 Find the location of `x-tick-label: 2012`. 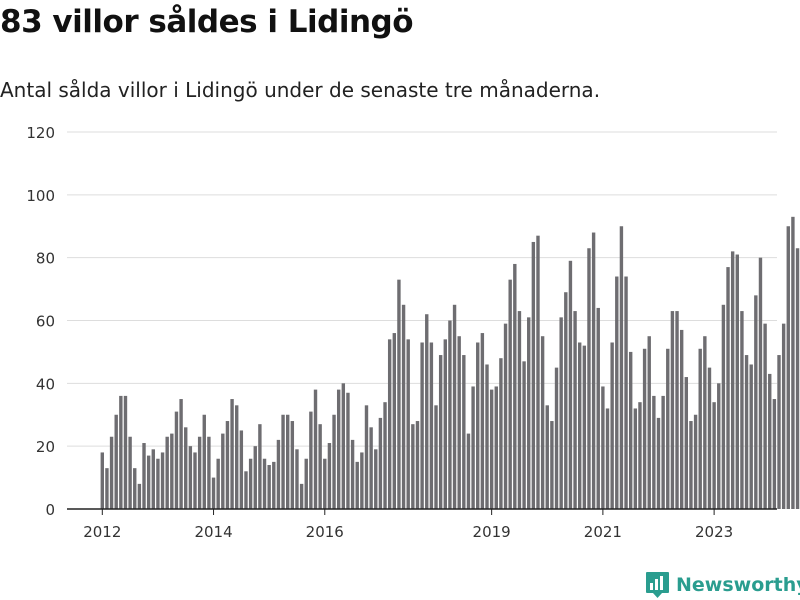

x-tick-label: 2012 is located at coordinates (102, 532).